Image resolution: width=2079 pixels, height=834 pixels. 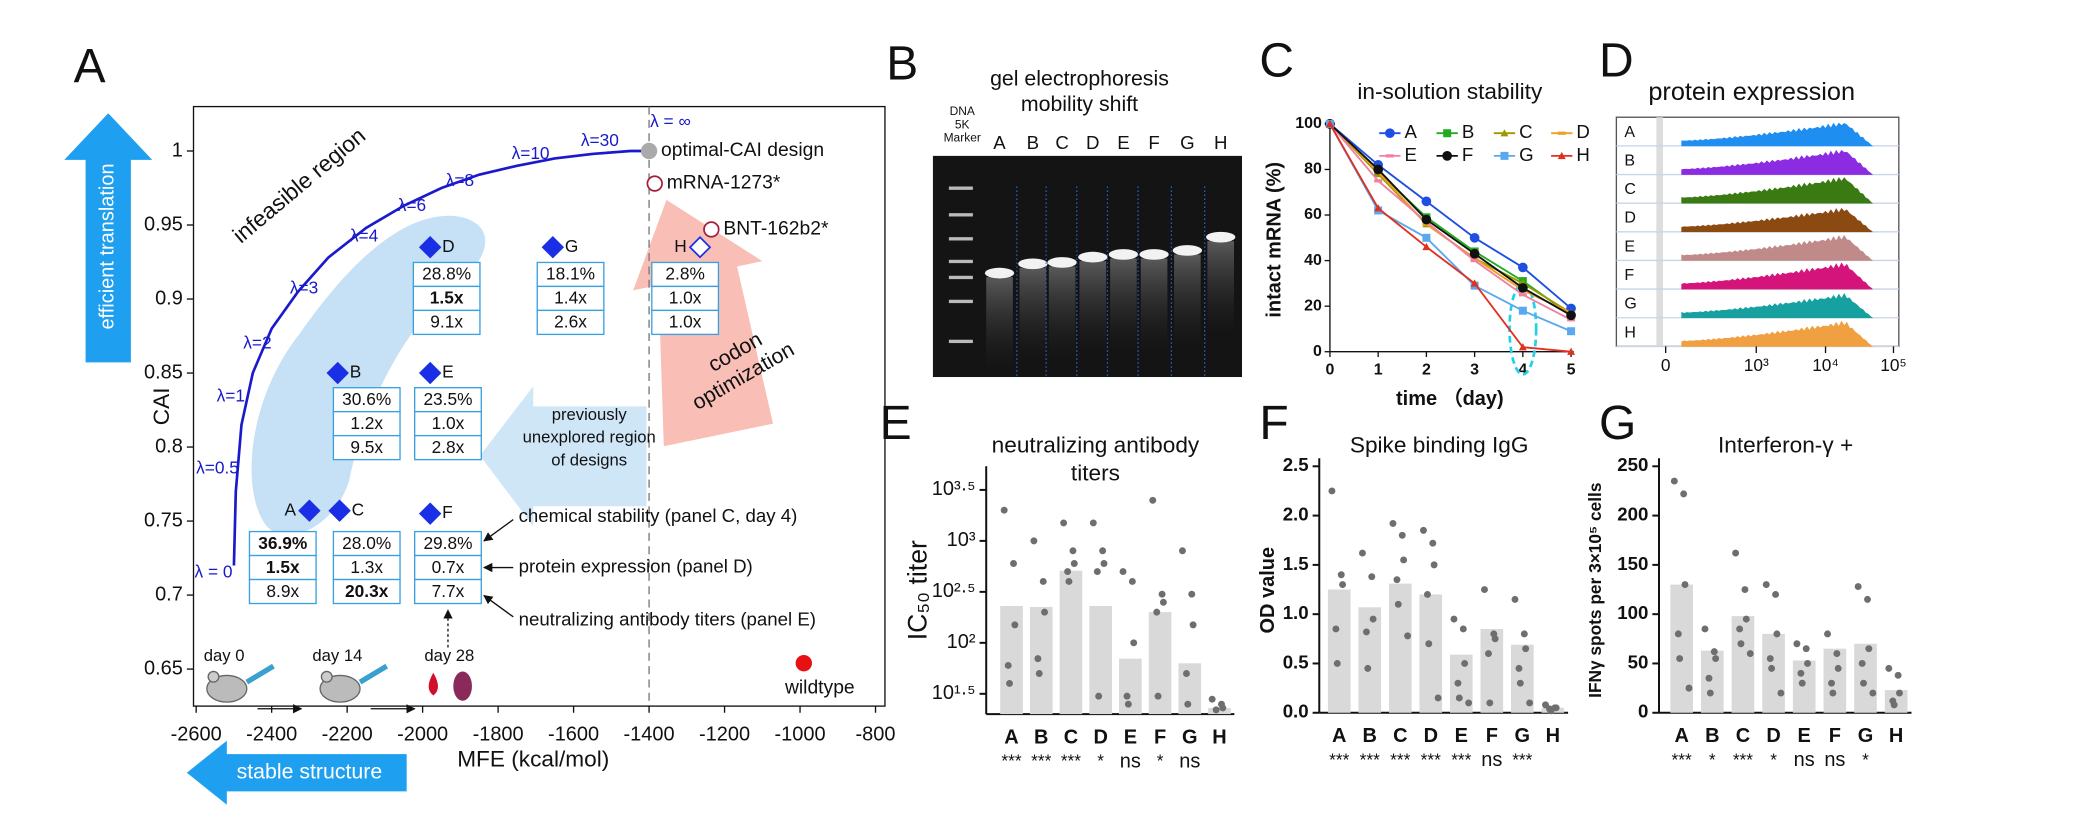 I want to click on significance: ns, so click(x=1804, y=760).